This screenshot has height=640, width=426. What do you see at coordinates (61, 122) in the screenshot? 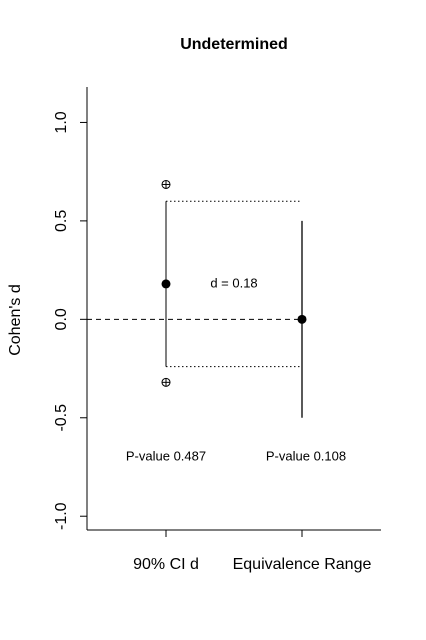
I see `y-tick-label: 1.0` at bounding box center [61, 122].